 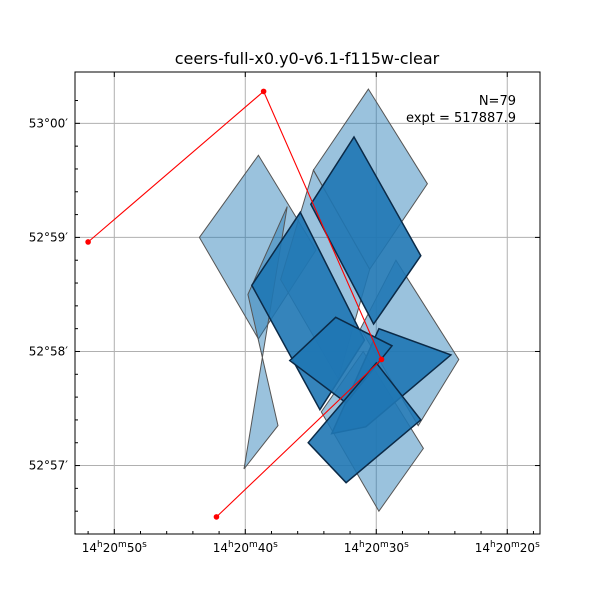 I want to click on x-tick-label-3: 14h20m20s, so click(x=507, y=547).